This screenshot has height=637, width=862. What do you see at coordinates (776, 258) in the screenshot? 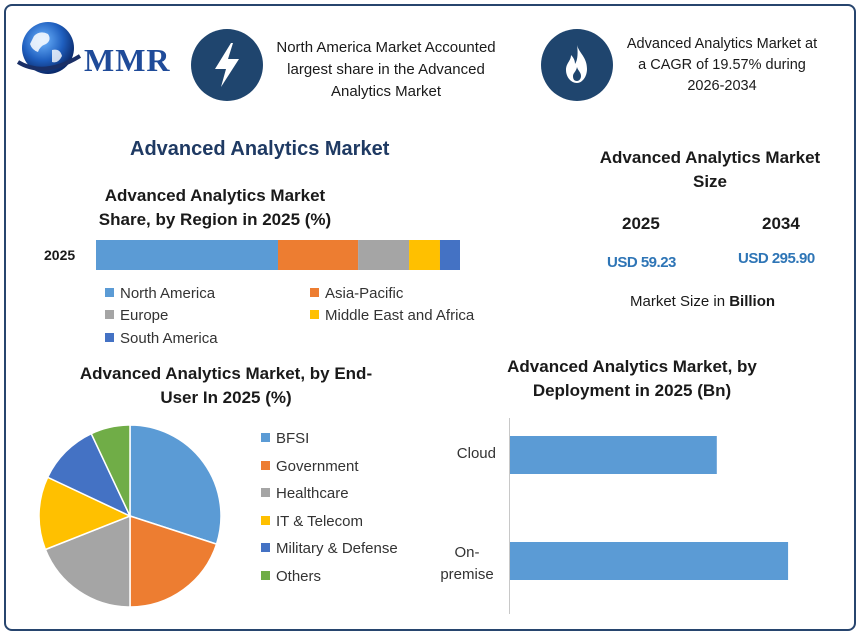
I see `size-value-2034: USD 295.90` at bounding box center [776, 258].